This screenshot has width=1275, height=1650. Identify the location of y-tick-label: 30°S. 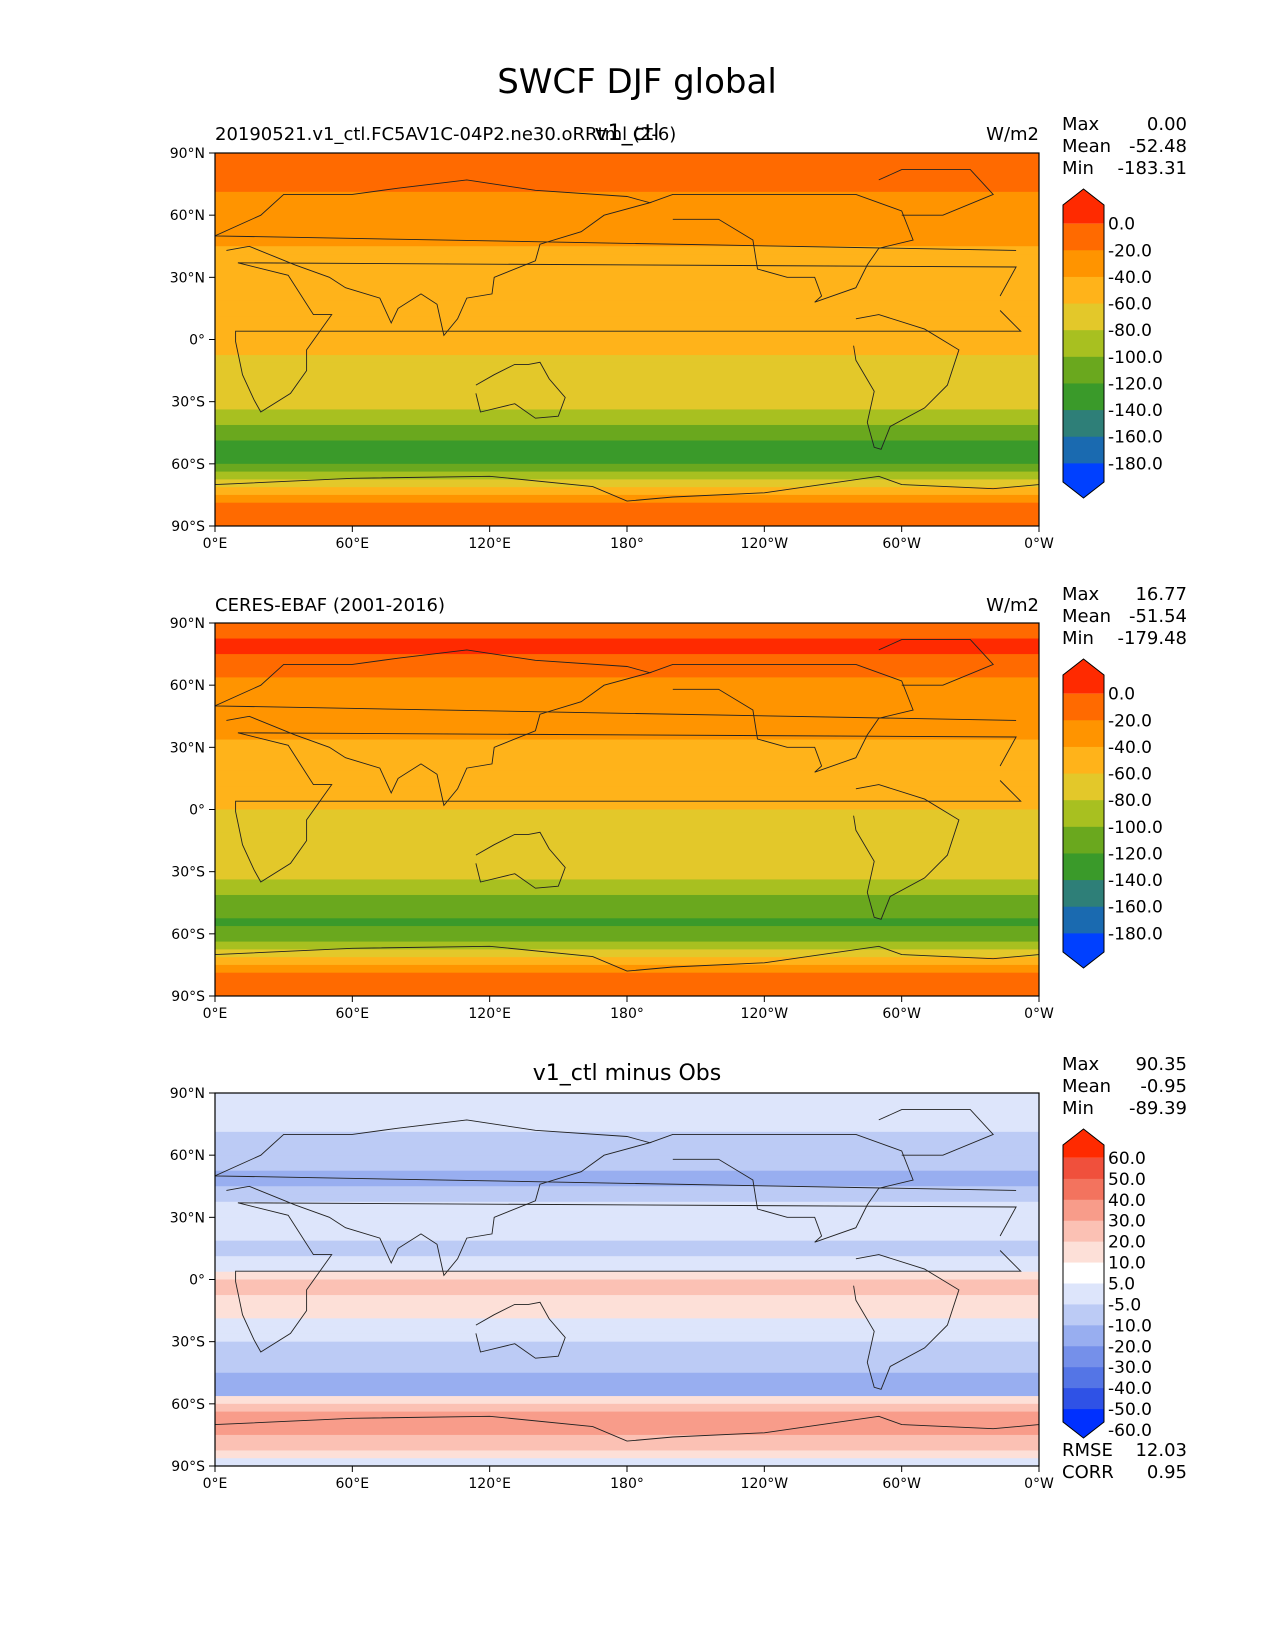
(188, 873).